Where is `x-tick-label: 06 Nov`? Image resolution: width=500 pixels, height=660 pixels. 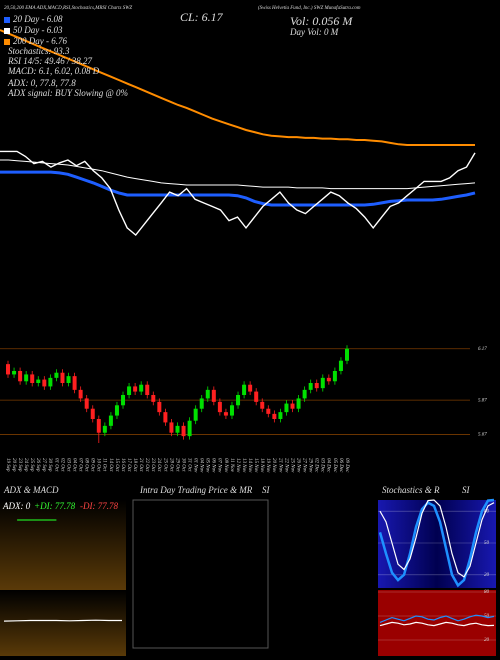 x-tick-label: 06 Nov is located at coordinates (213, 465).